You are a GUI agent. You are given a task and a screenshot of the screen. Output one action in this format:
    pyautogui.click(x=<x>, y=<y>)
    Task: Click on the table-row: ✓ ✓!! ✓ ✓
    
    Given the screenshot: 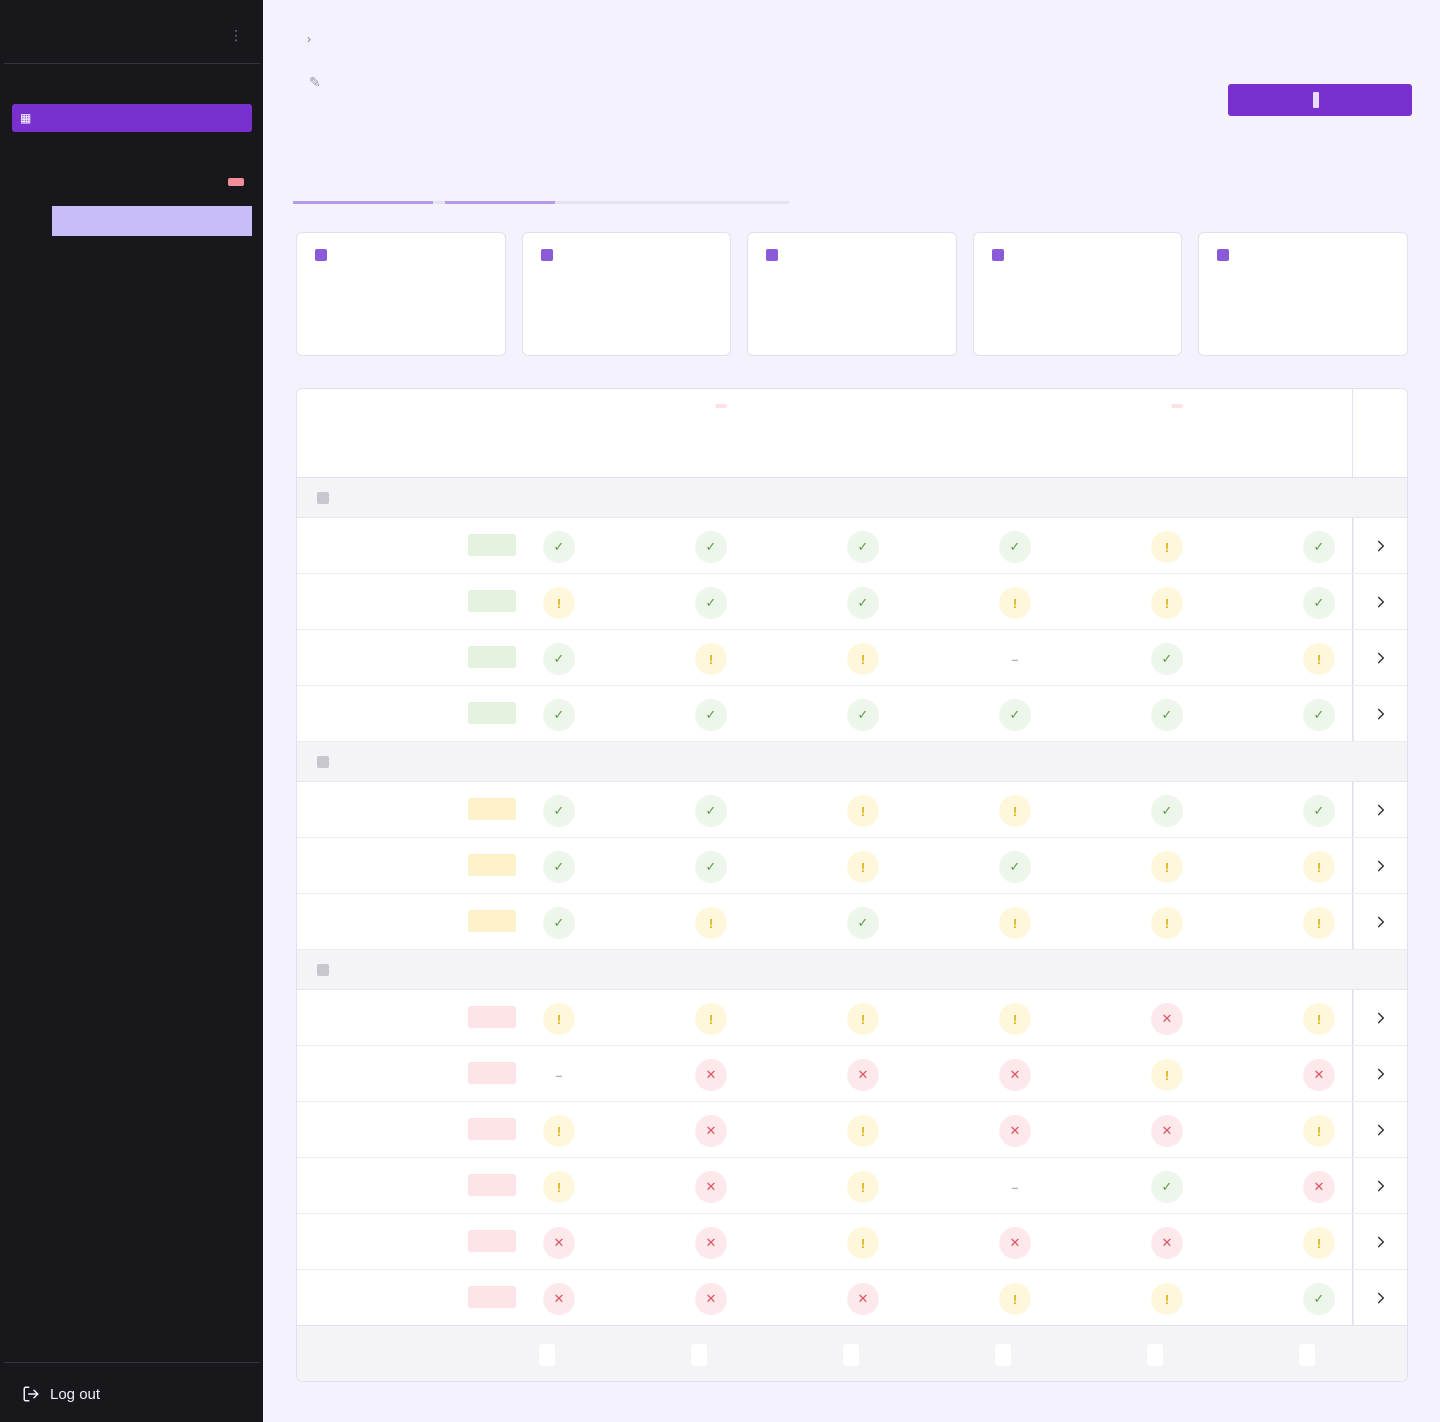 What is the action you would take?
    pyautogui.click(x=852, y=810)
    